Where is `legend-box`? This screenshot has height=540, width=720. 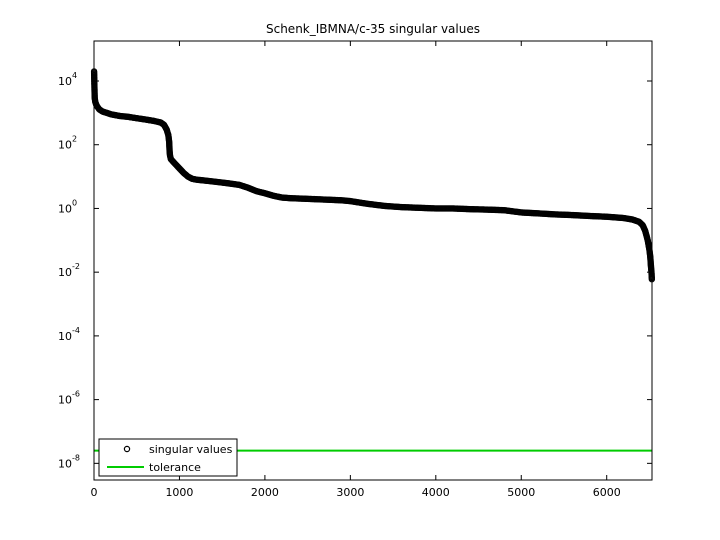 legend-box is located at coordinates (168, 457).